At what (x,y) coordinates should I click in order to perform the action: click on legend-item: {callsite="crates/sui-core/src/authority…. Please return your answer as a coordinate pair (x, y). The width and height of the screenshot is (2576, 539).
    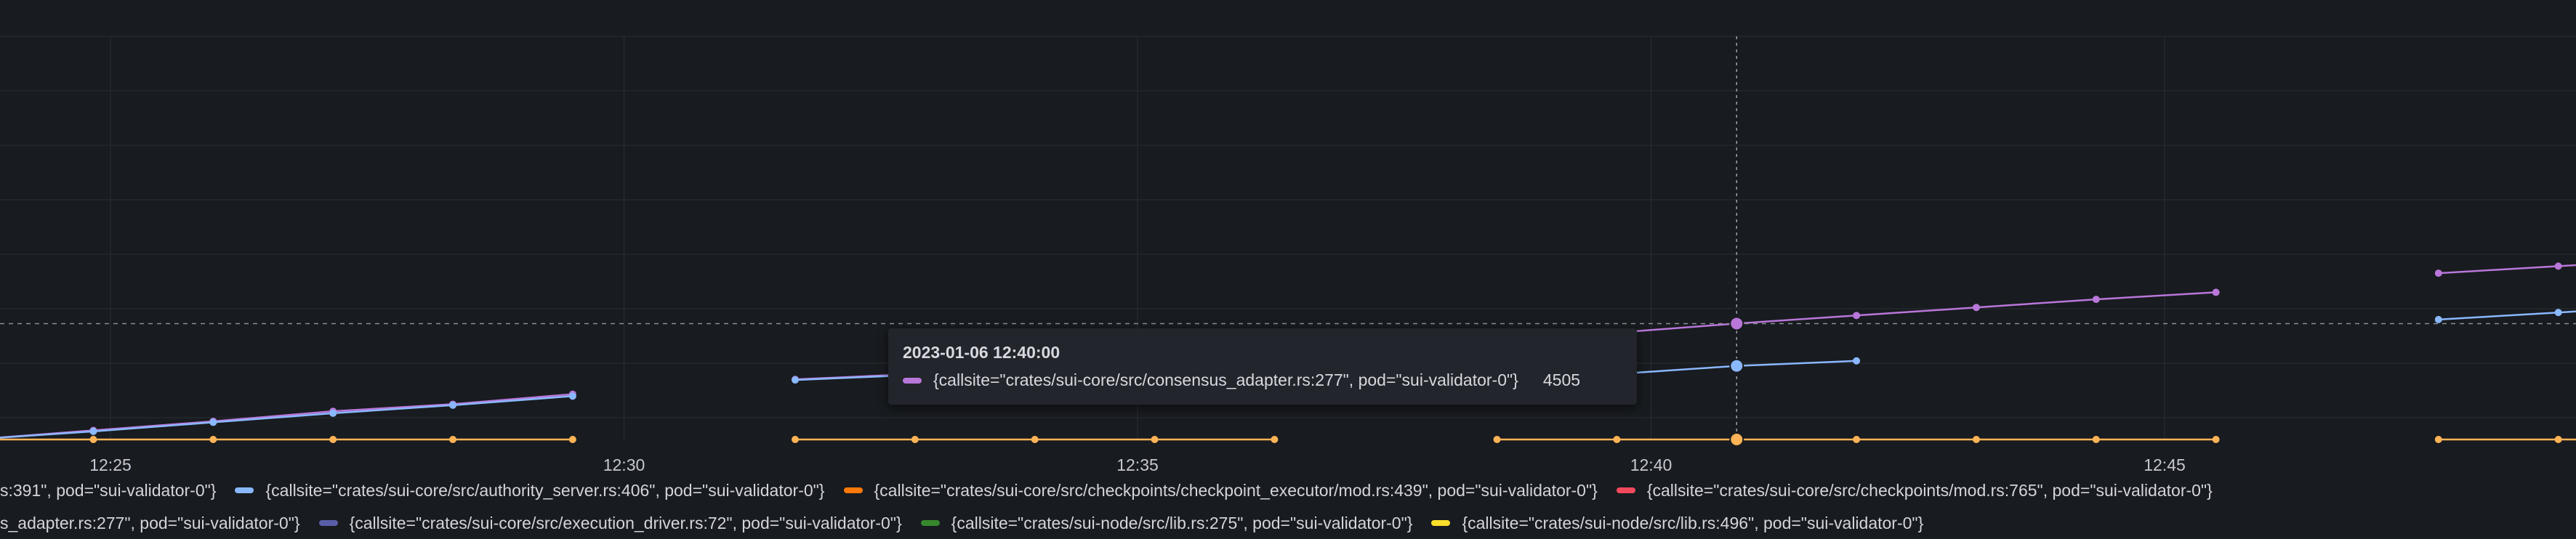
    Looking at the image, I should click on (530, 490).